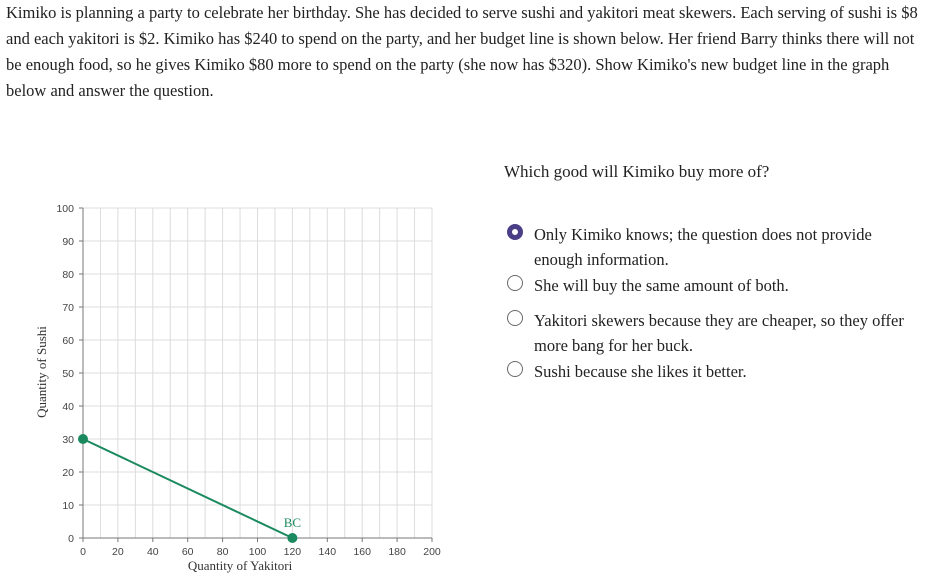 This screenshot has height=578, width=933. I want to click on y-tick-label: 40, so click(68, 407).